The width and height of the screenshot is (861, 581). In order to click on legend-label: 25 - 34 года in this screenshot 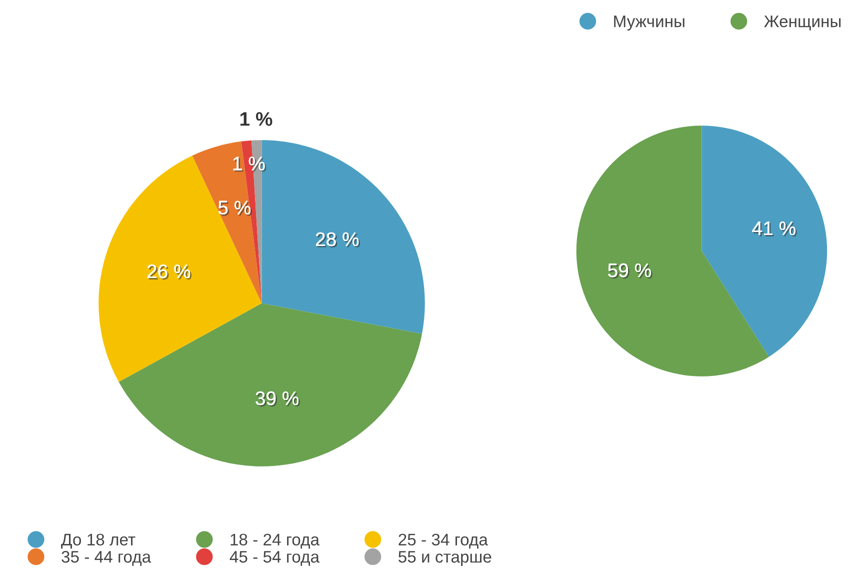, I will do `click(443, 541)`.